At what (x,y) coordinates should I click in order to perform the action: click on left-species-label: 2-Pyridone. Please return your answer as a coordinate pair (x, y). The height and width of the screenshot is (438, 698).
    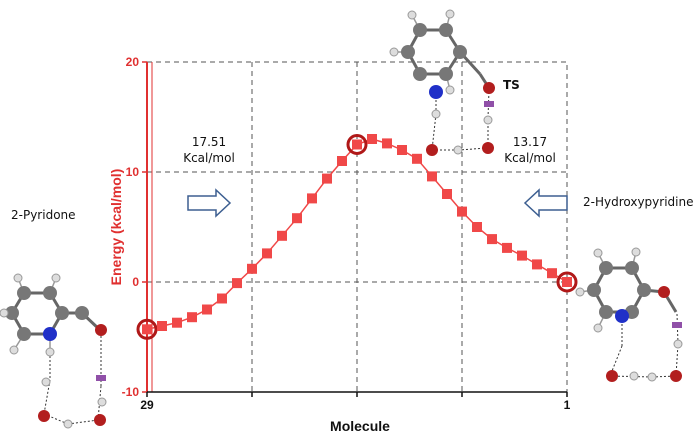
    Looking at the image, I should click on (43, 215).